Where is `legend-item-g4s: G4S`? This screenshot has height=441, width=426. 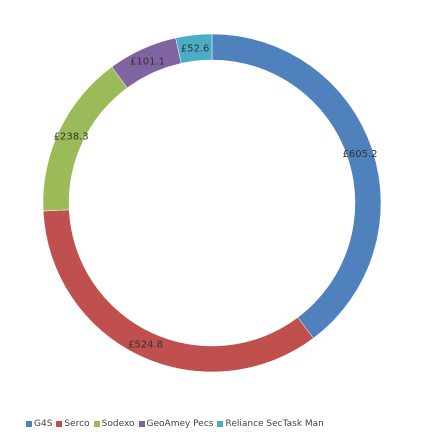
legend-item-g4s: G4S is located at coordinates (39, 424).